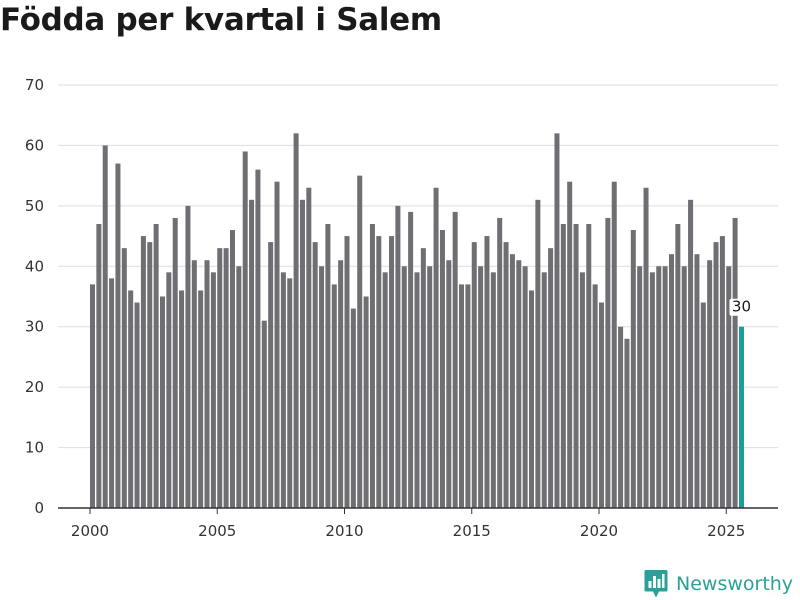  What do you see at coordinates (741, 417) in the screenshot?
I see `highlighted-bar` at bounding box center [741, 417].